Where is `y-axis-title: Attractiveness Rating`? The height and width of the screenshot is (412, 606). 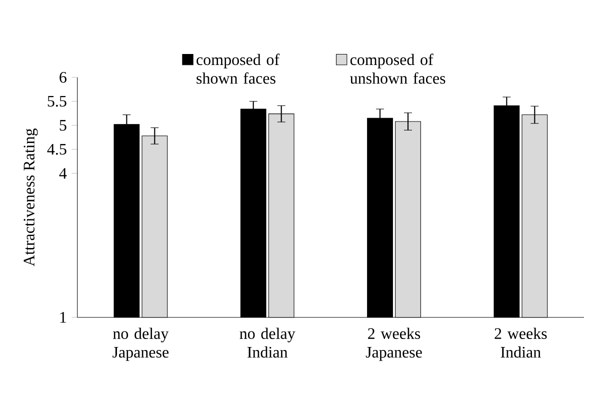 y-axis-title: Attractiveness Rating is located at coordinates (31, 197).